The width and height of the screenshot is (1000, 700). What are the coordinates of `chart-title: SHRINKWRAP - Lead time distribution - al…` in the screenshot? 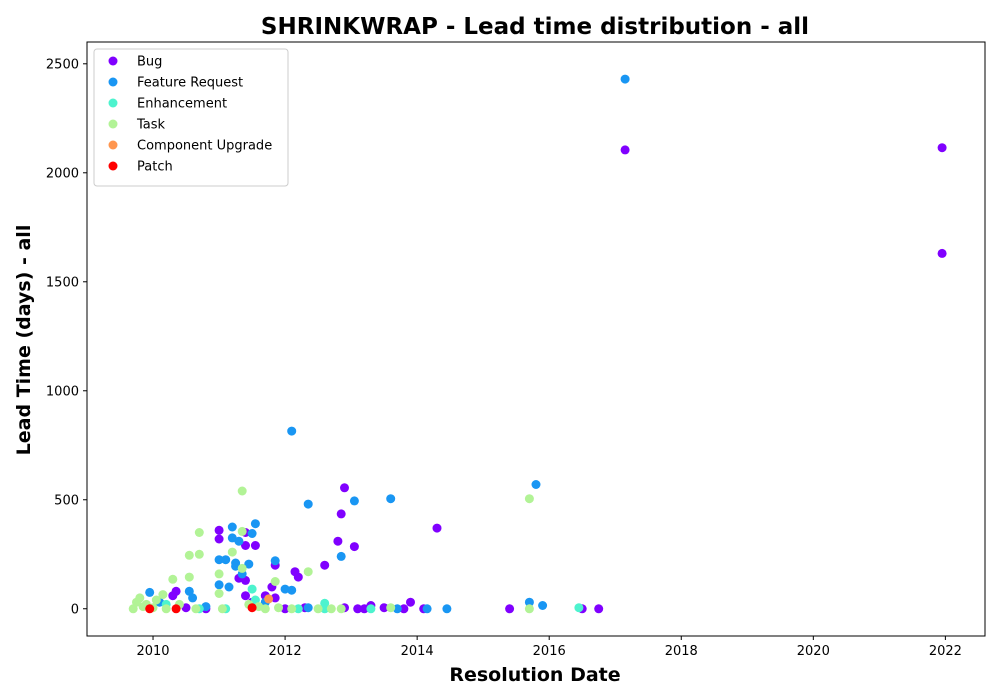 It's located at (535, 27).